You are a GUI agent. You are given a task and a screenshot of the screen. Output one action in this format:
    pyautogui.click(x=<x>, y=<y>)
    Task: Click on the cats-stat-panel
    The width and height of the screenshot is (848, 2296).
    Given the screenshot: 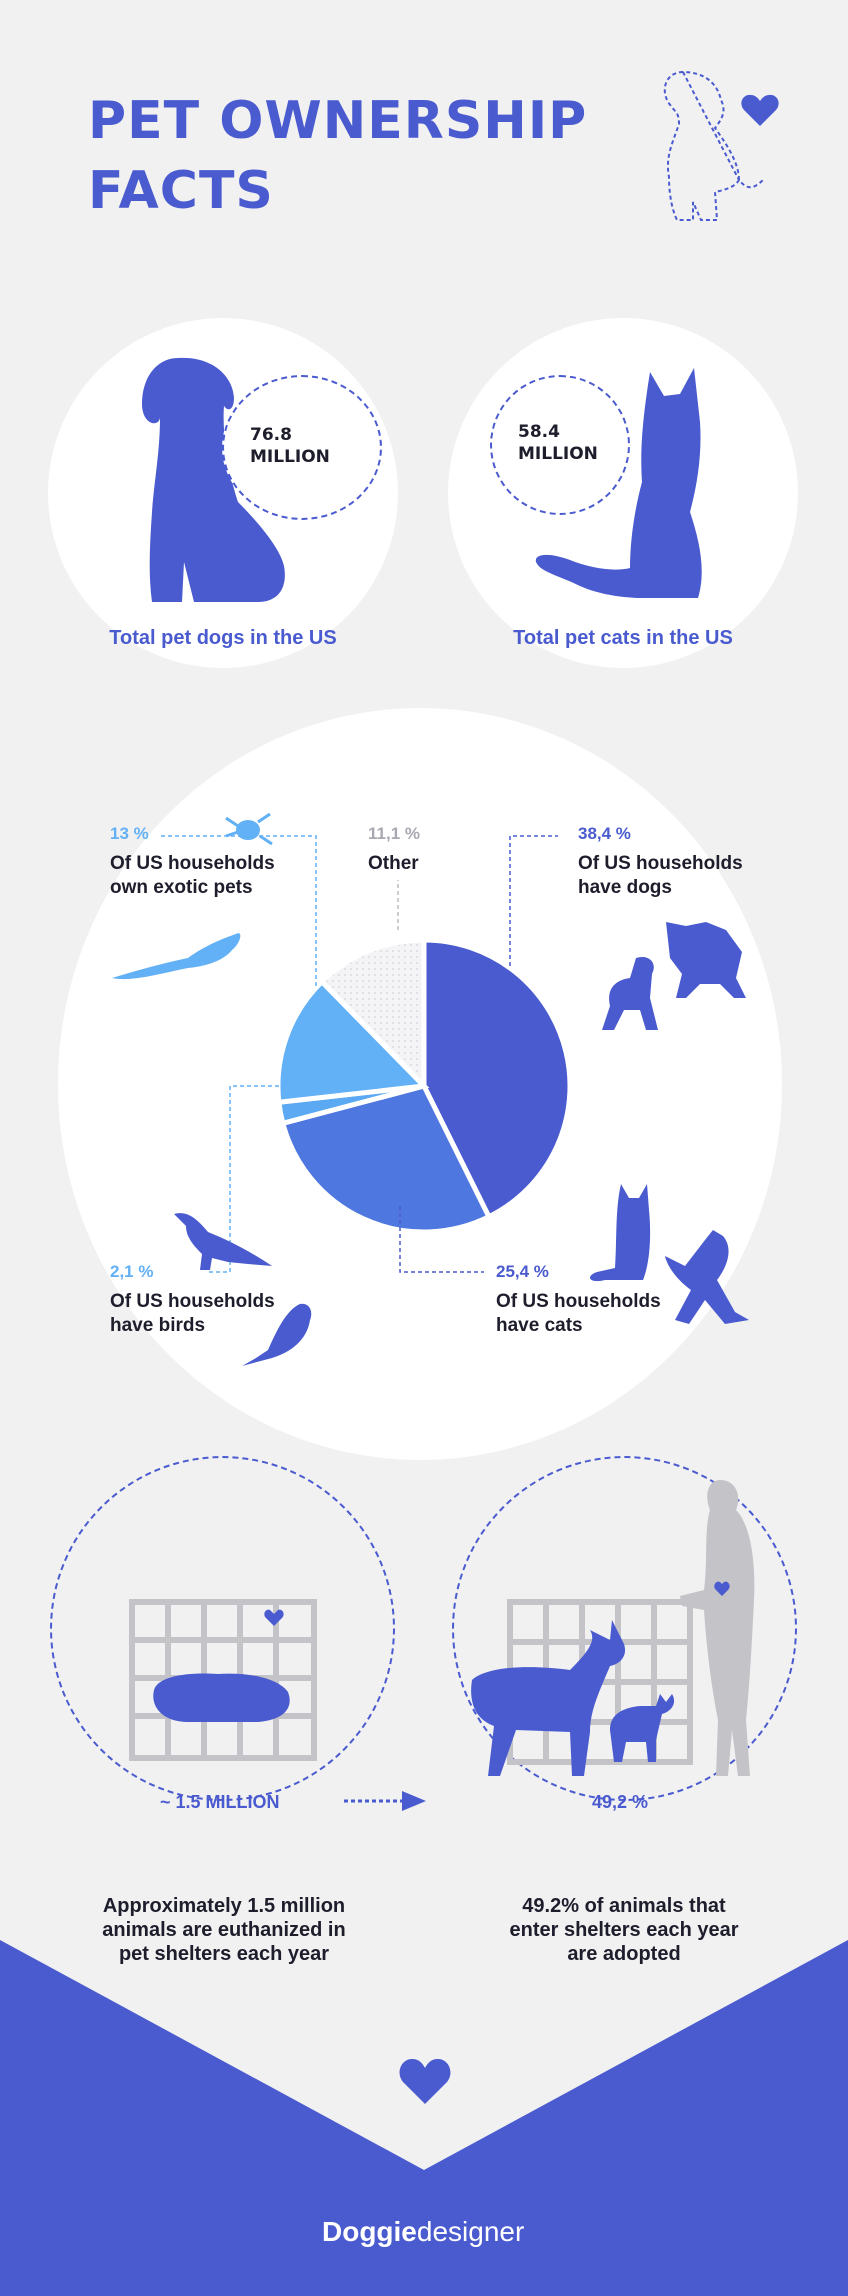 What is the action you would take?
    pyautogui.click(x=623, y=493)
    